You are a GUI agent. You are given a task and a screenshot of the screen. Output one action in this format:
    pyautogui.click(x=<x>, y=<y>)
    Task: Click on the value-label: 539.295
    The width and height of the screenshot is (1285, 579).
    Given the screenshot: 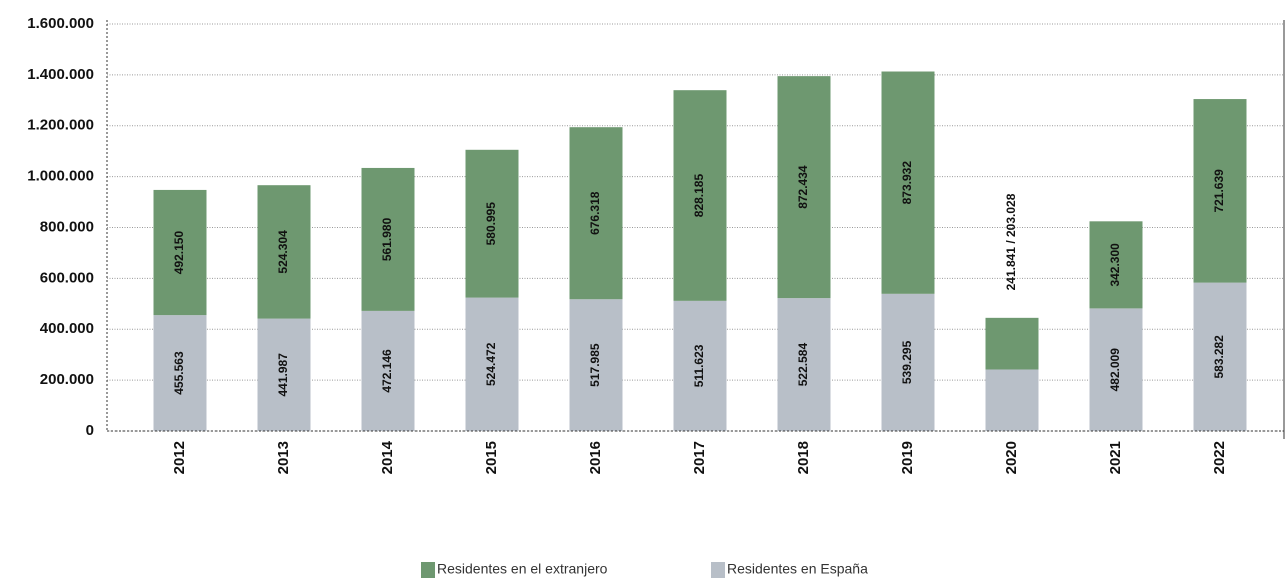 What is the action you would take?
    pyautogui.click(x=907, y=362)
    